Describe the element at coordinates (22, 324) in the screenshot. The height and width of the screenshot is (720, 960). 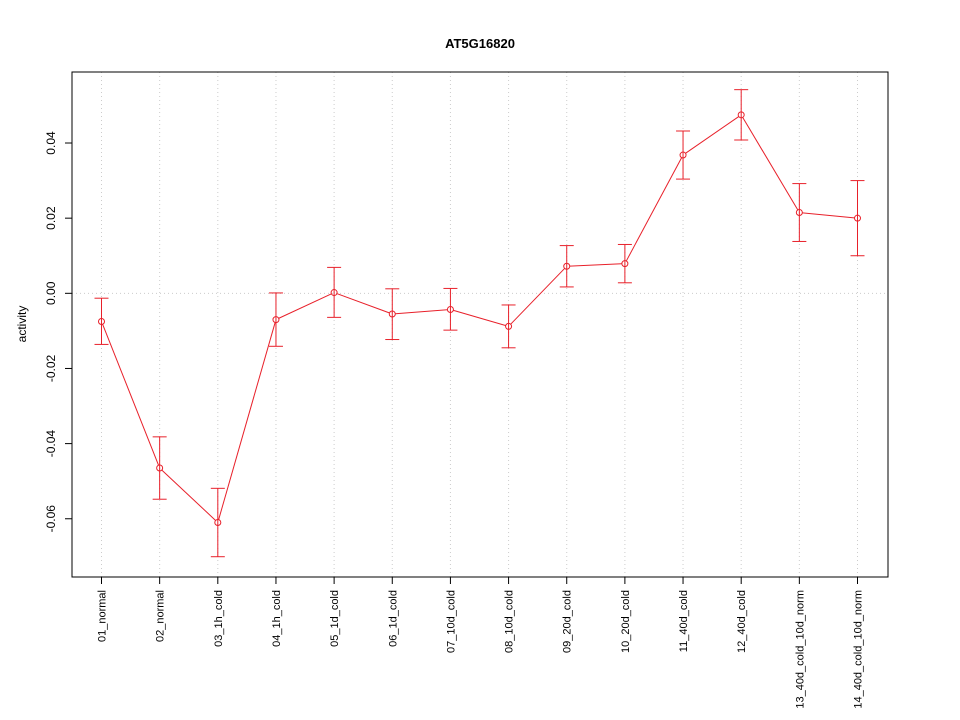
I see `y-axis-title: activity` at that location.